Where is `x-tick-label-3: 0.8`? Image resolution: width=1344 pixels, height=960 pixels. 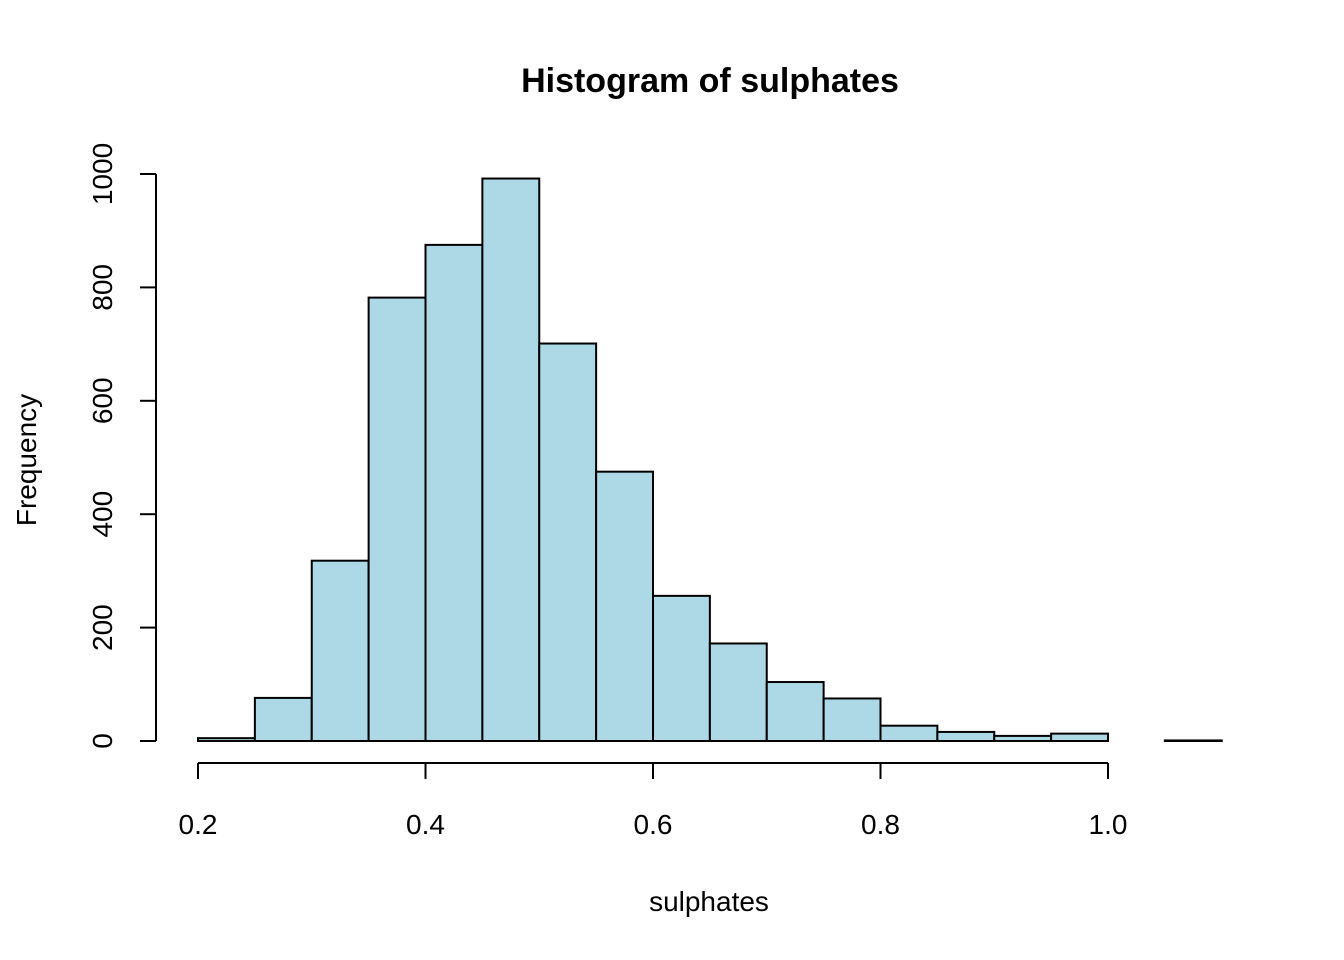 x-tick-label-3: 0.8 is located at coordinates (880, 824).